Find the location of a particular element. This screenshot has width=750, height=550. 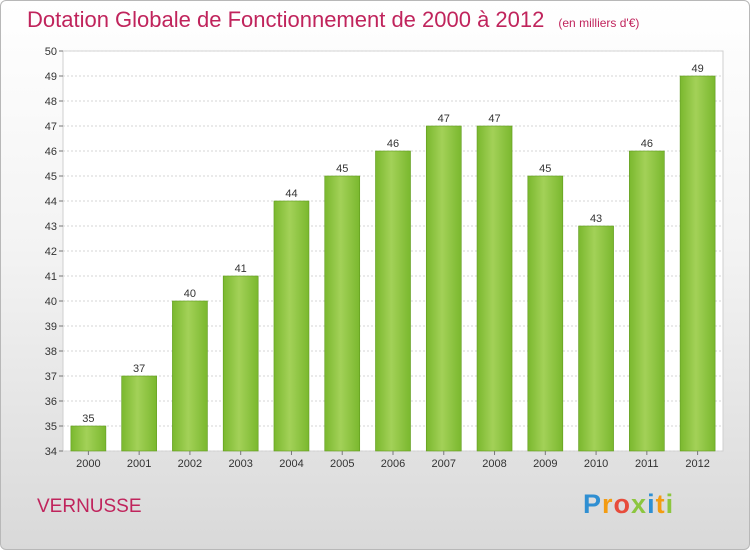

x-tick-label: 2011 is located at coordinates (647, 464).